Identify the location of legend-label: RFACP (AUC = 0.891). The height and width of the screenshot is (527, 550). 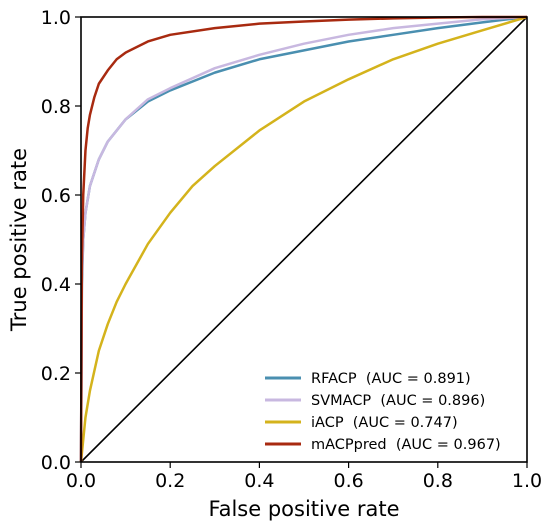
(391, 379).